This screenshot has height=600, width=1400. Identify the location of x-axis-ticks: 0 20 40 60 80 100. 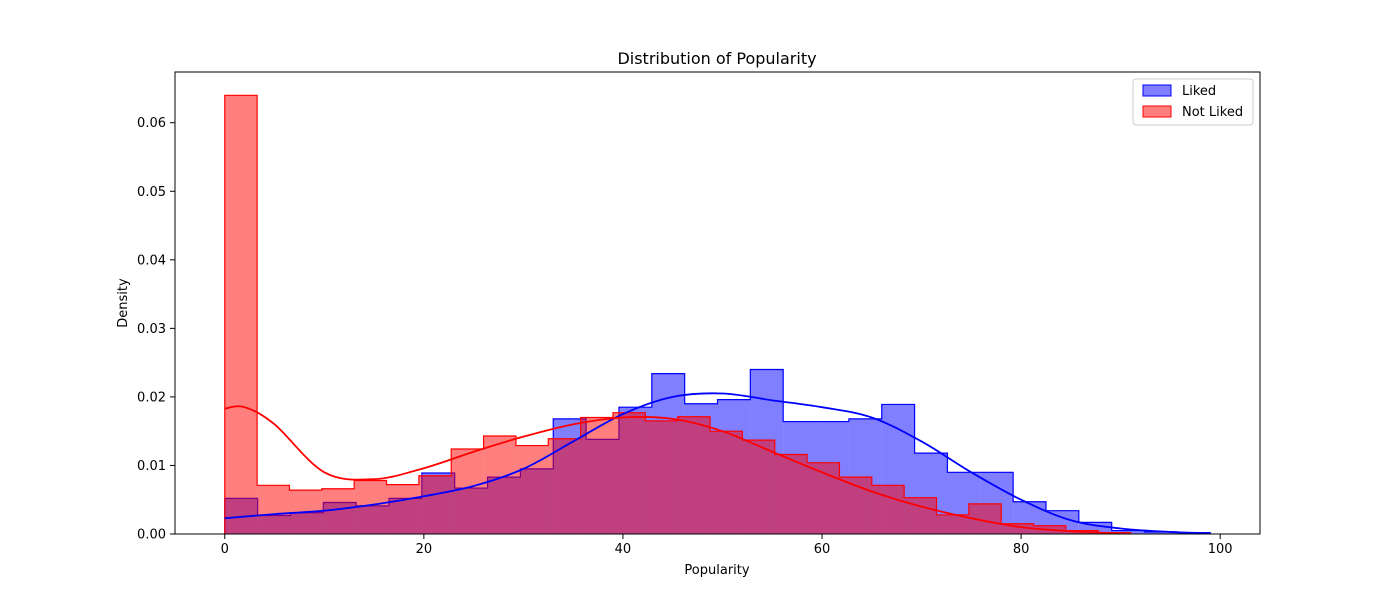
(727, 545).